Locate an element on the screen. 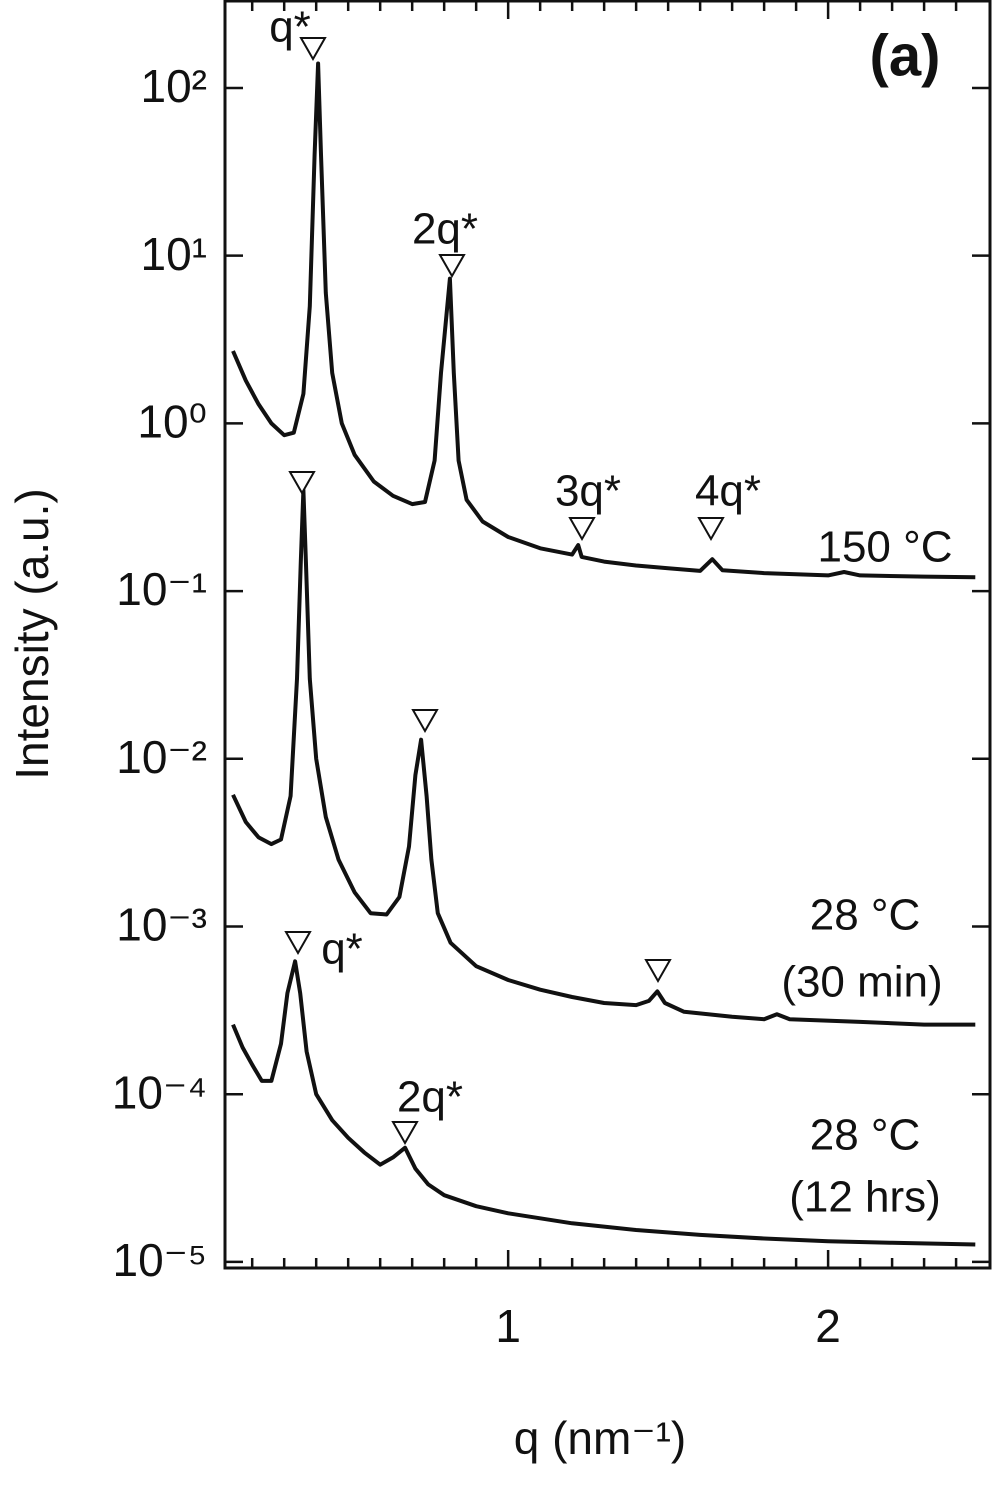  y-tick-label: 10⁻⁴ is located at coordinates (159, 1092).